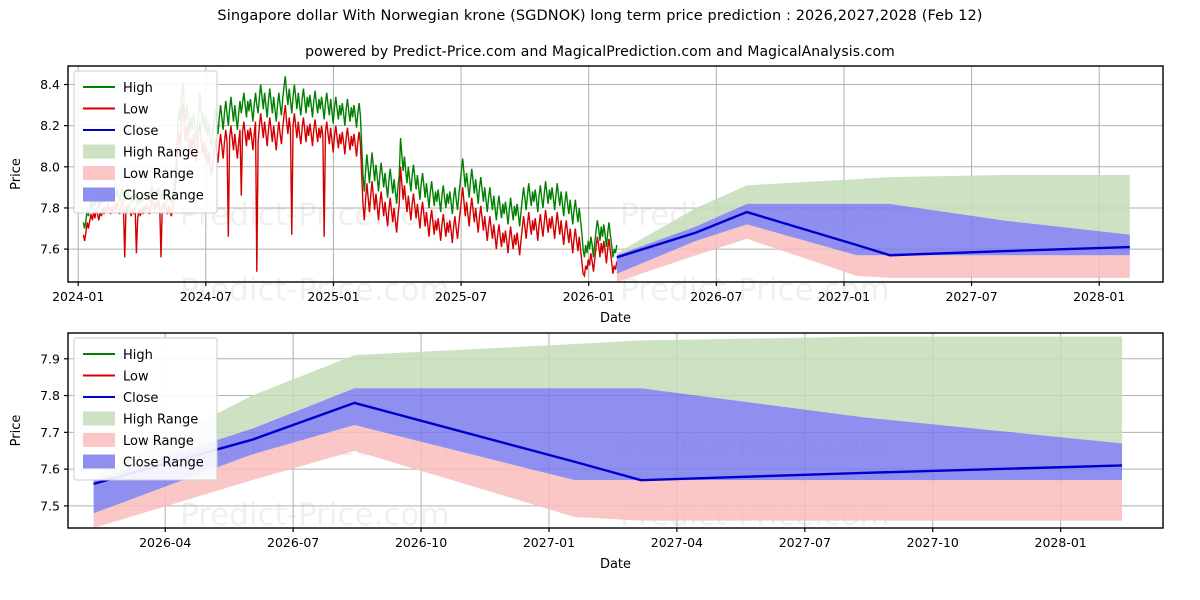  What do you see at coordinates (589, 296) in the screenshot?
I see `x-tick-label: 2026-01` at bounding box center [589, 296].